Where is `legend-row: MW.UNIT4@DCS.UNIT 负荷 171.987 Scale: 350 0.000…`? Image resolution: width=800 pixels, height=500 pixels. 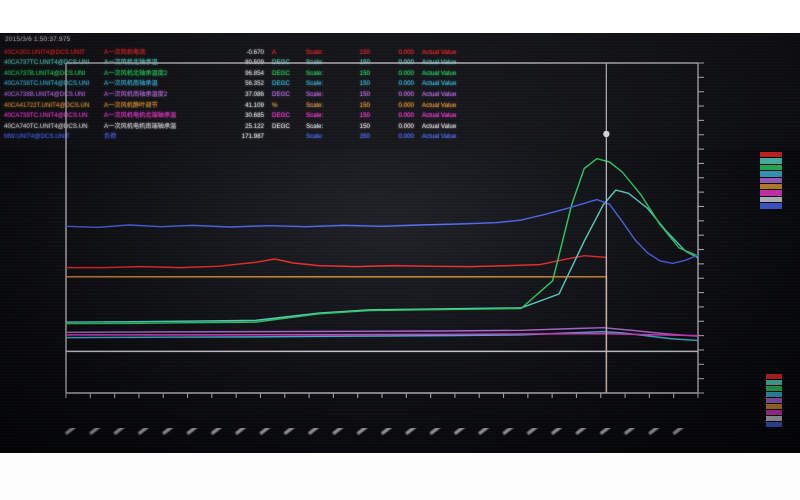
legend-row: MW.UNIT4@DCS.UNIT 负荷 171.987 Scale: 350 0.000… is located at coordinates (400, 137).